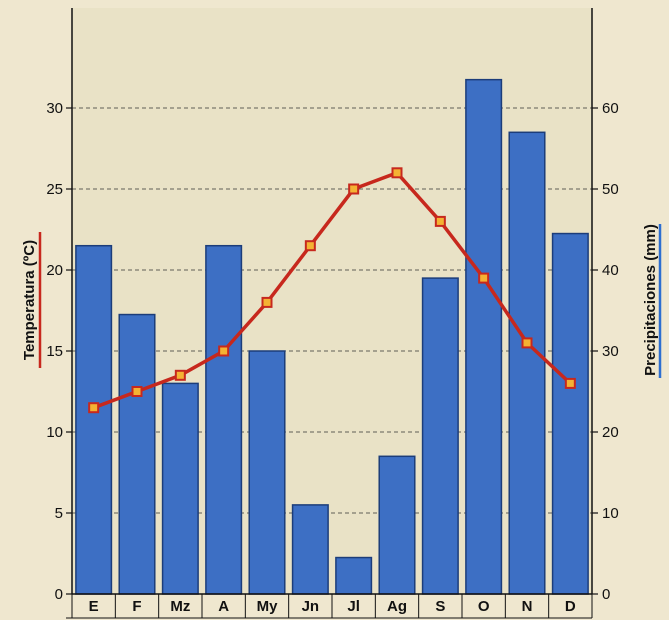  What do you see at coordinates (59, 594) in the screenshot?
I see `y-left-tick-label: 0` at bounding box center [59, 594].